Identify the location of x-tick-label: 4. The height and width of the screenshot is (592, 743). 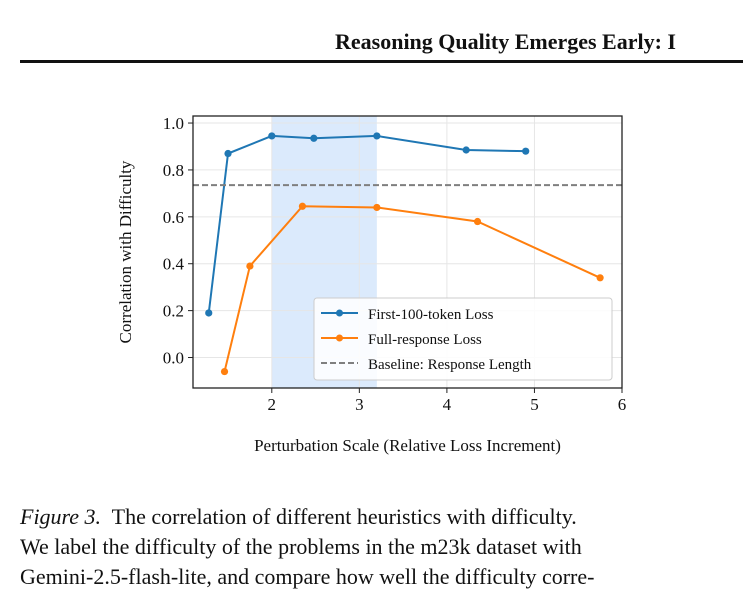
(447, 404).